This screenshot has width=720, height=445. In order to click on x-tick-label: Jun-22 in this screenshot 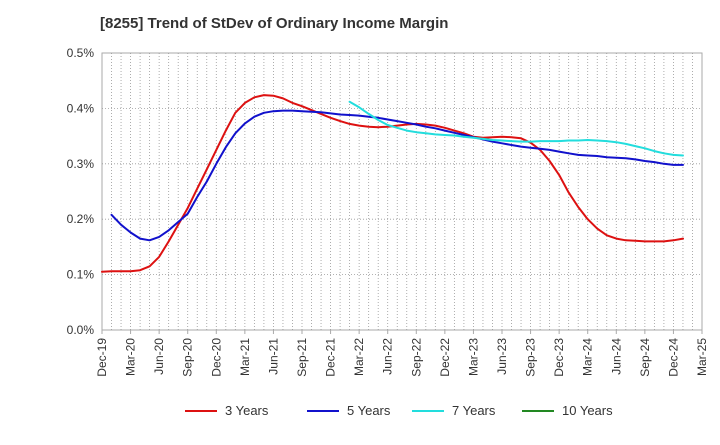, I will do `click(388, 356)`.